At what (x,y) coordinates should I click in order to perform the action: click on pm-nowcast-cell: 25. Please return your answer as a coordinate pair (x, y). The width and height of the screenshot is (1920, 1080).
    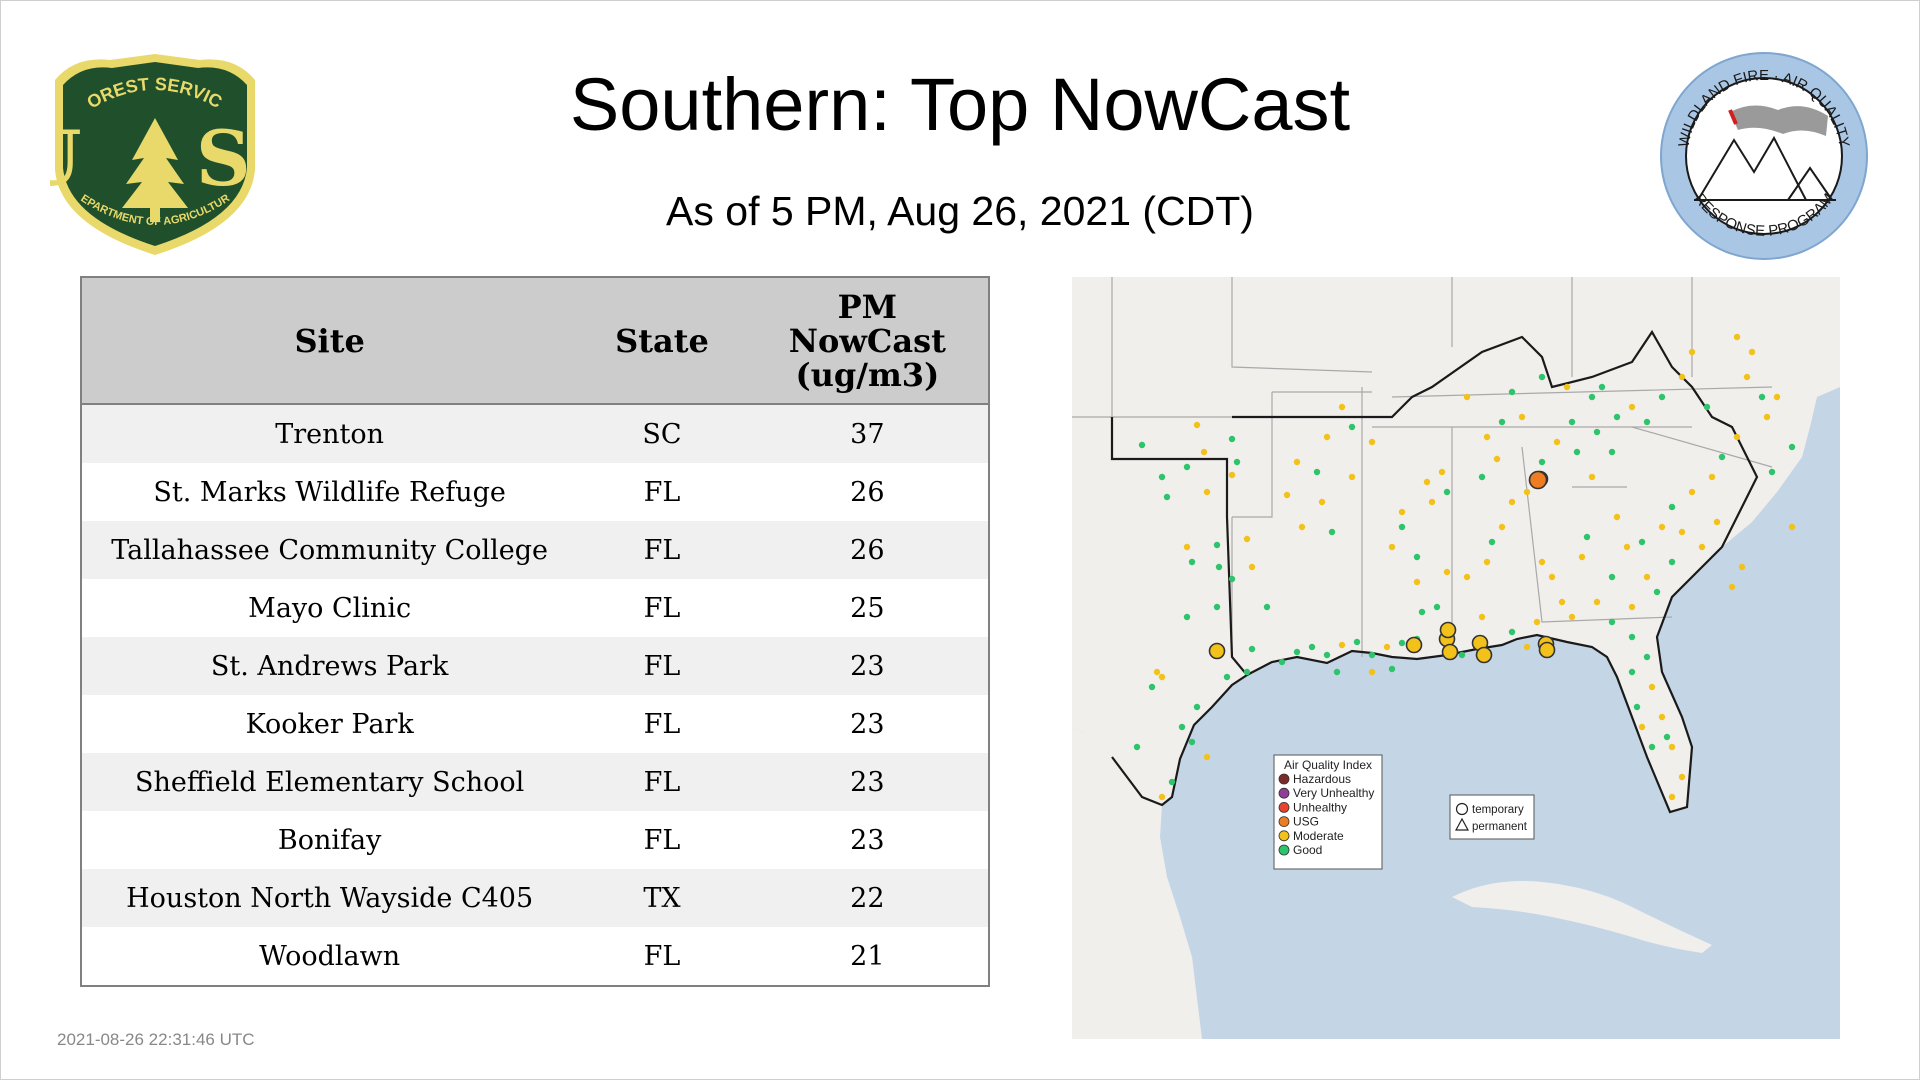
    Looking at the image, I should click on (867, 608).